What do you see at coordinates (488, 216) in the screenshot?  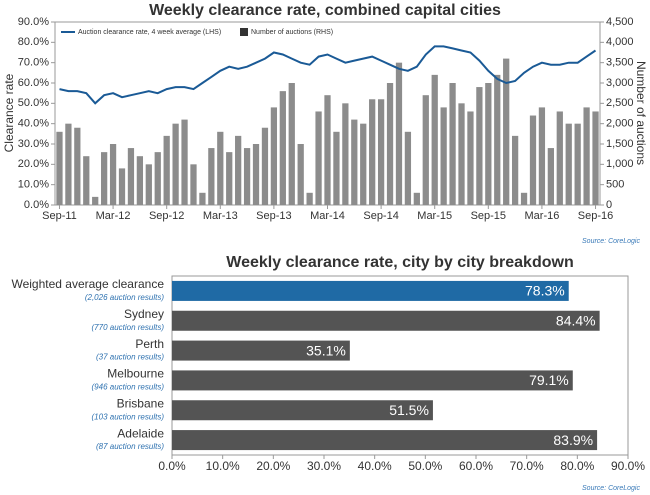 I see `x-tick-label: Sep-15` at bounding box center [488, 216].